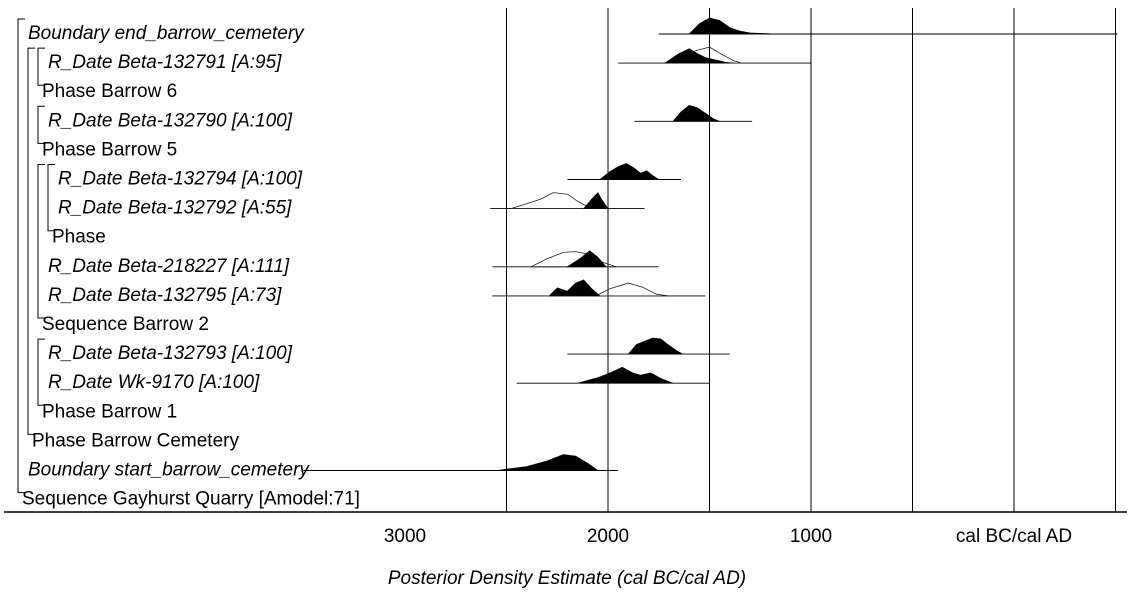  What do you see at coordinates (170, 120) in the screenshot?
I see `row-label: R_Date Beta-132790 [A:100]` at bounding box center [170, 120].